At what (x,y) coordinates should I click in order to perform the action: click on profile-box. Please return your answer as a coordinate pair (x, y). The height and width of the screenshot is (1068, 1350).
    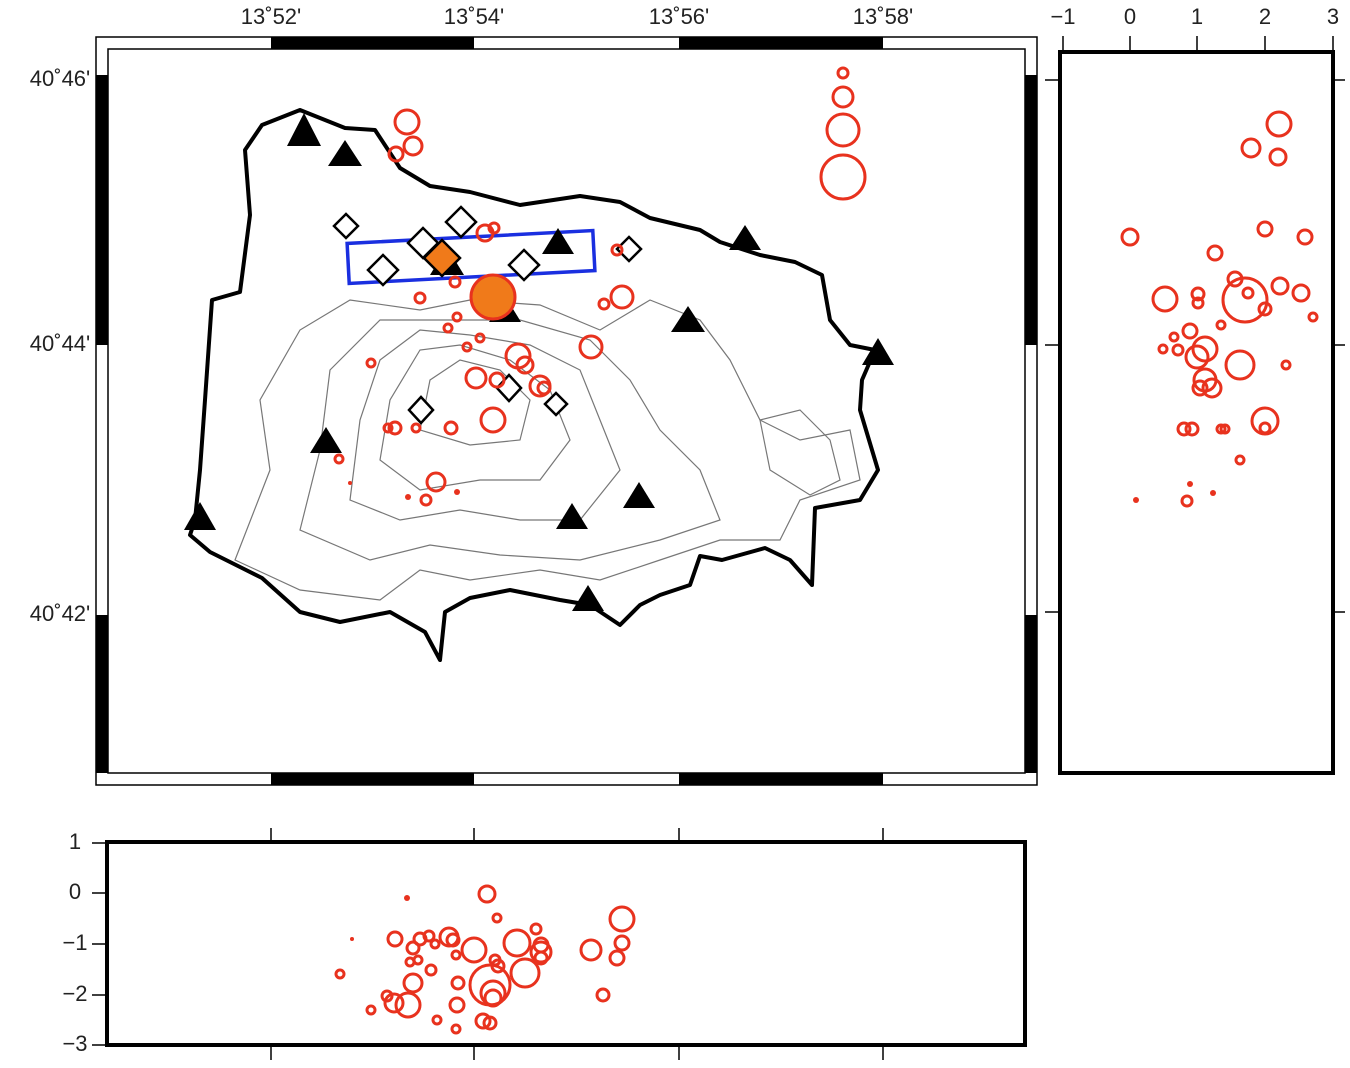
    Looking at the image, I should click on (471, 257).